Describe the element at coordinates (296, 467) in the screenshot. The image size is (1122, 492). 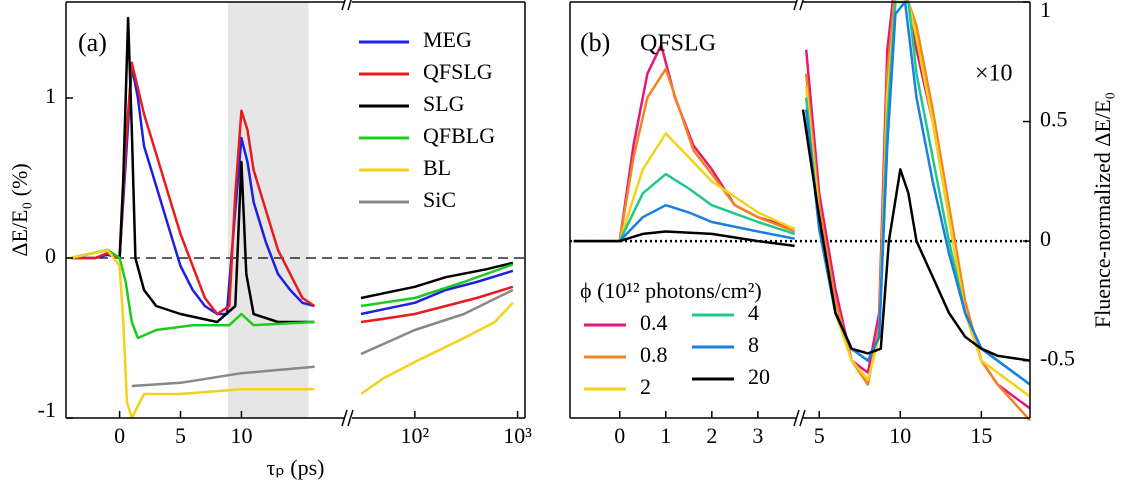
I see `x-axis-label: τₚ (ps)` at that location.